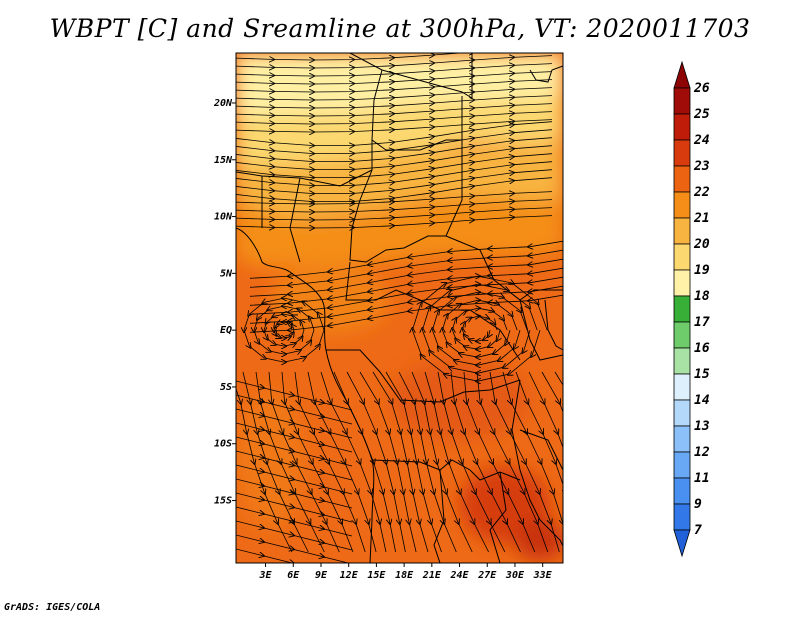  What do you see at coordinates (702, 400) in the screenshot?
I see `colorbar-label: 14` at bounding box center [702, 400].